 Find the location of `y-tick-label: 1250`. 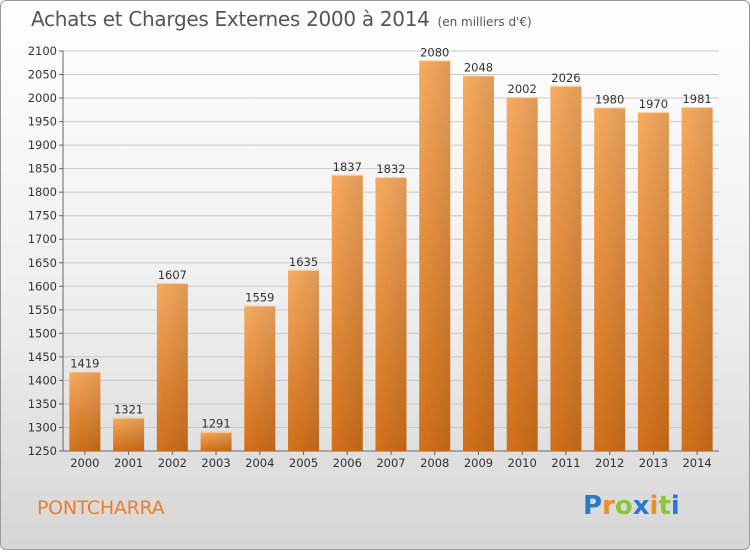

y-tick-label: 1250 is located at coordinates (42, 451).